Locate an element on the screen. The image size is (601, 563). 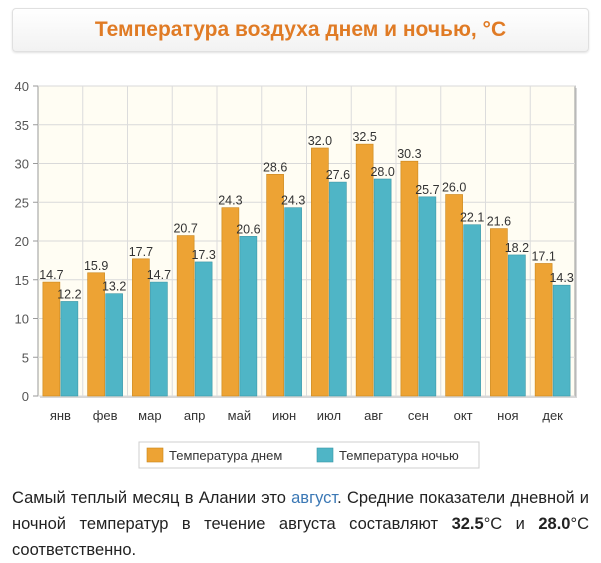
data-label-day: 28.6 is located at coordinates (275, 167).